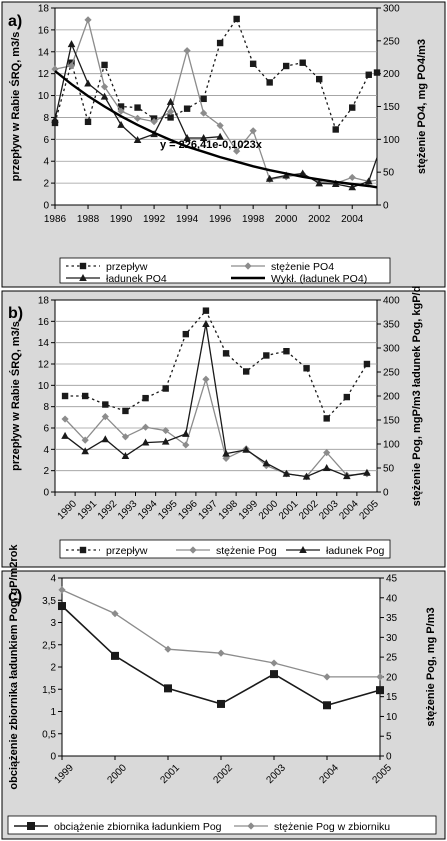 The width and height of the screenshot is (447, 841). I want to click on y2-tick-label: 15, so click(392, 697).